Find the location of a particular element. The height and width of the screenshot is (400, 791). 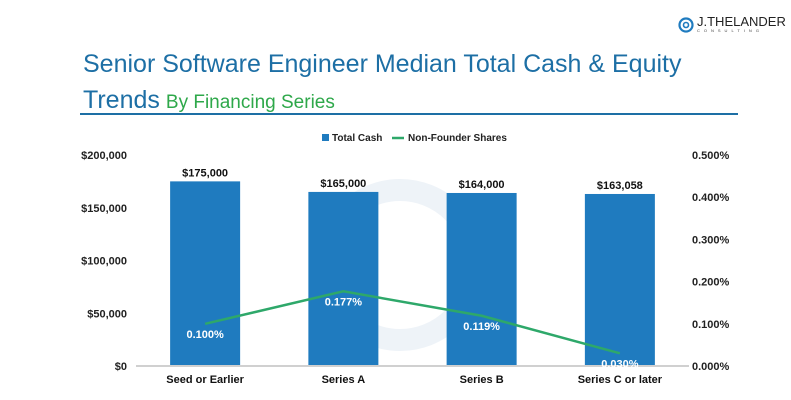

legend-label-non-founder-shares: Non-Founder Shares is located at coordinates (457, 138).